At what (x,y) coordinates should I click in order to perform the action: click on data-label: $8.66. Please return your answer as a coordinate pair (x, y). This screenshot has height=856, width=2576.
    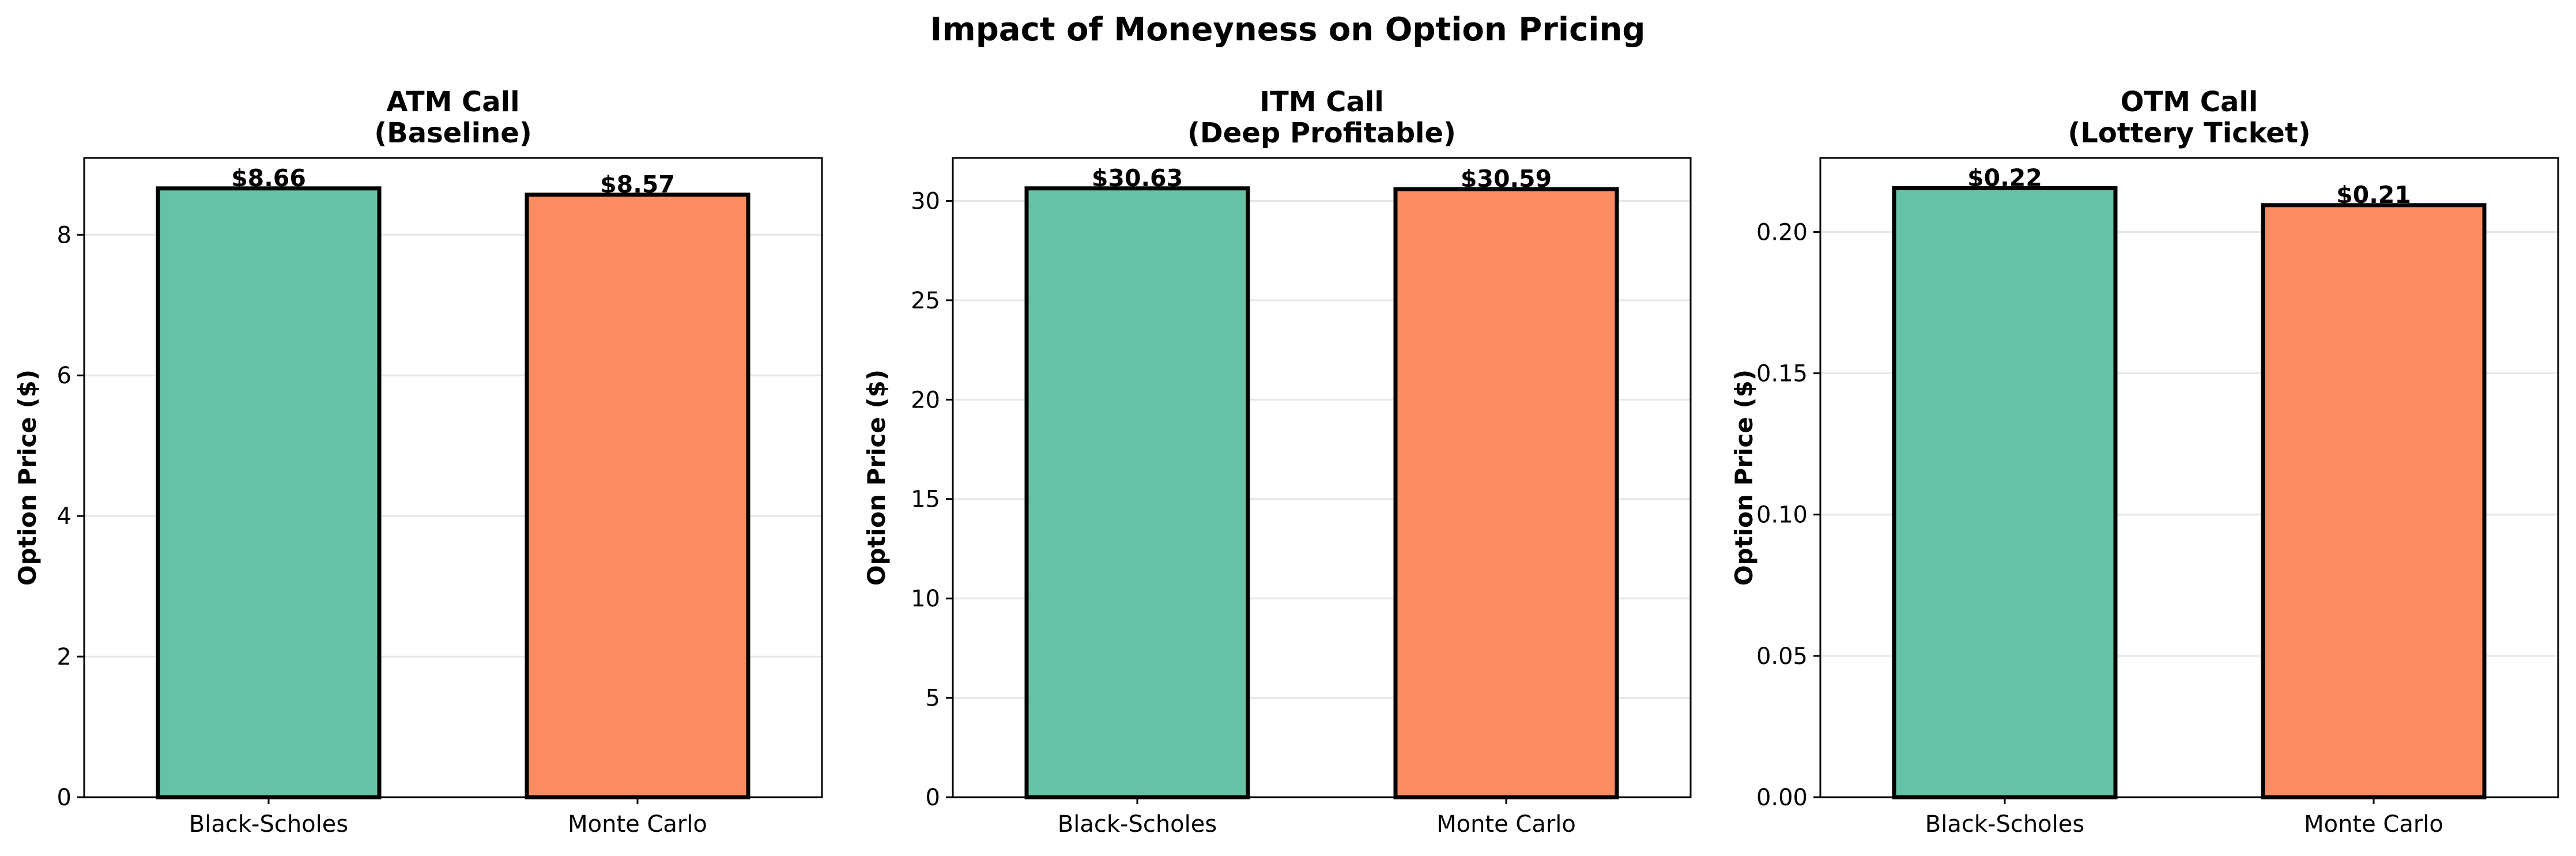
    Looking at the image, I should click on (268, 178).